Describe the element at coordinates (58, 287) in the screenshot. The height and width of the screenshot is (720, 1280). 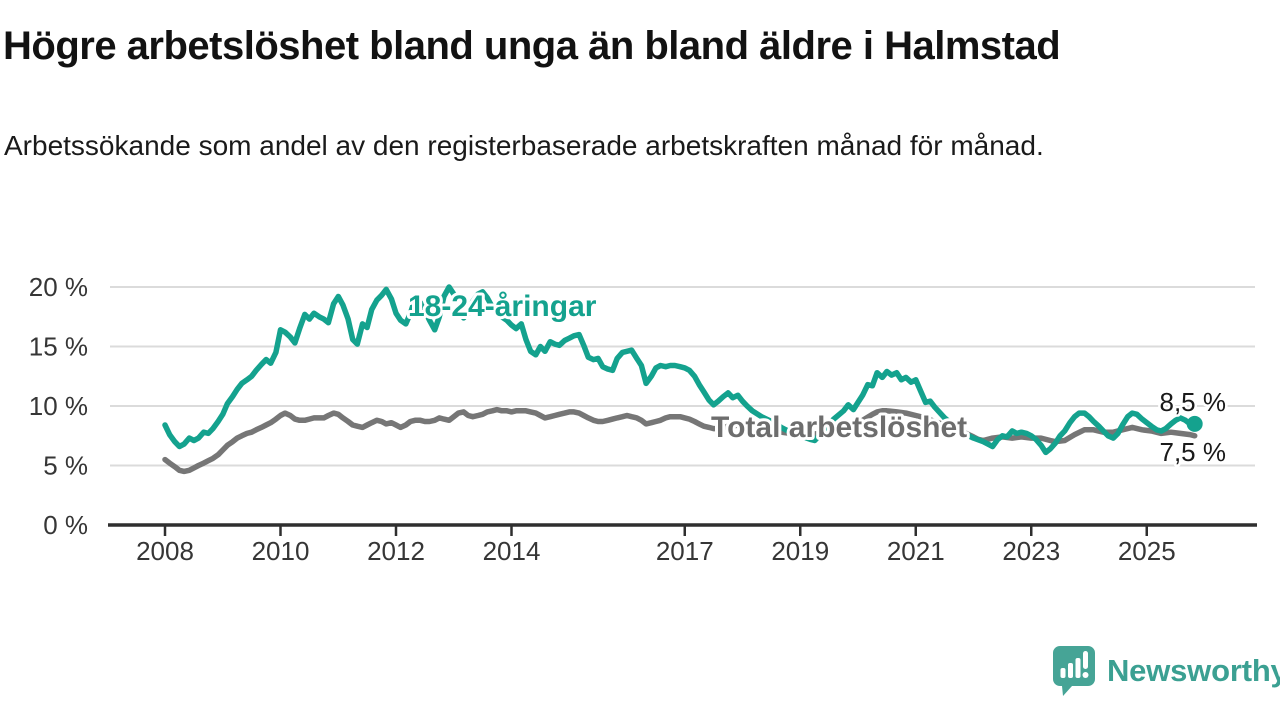
I see `y-axis-tick-label: 20 %` at that location.